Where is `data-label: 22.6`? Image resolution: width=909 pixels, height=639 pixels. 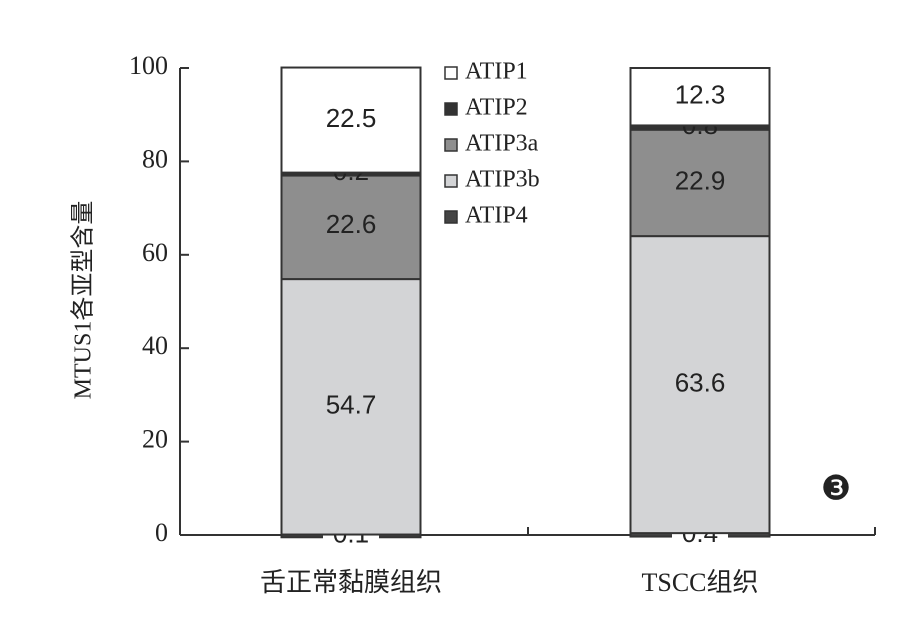
data-label: 22.6 is located at coordinates (351, 224).